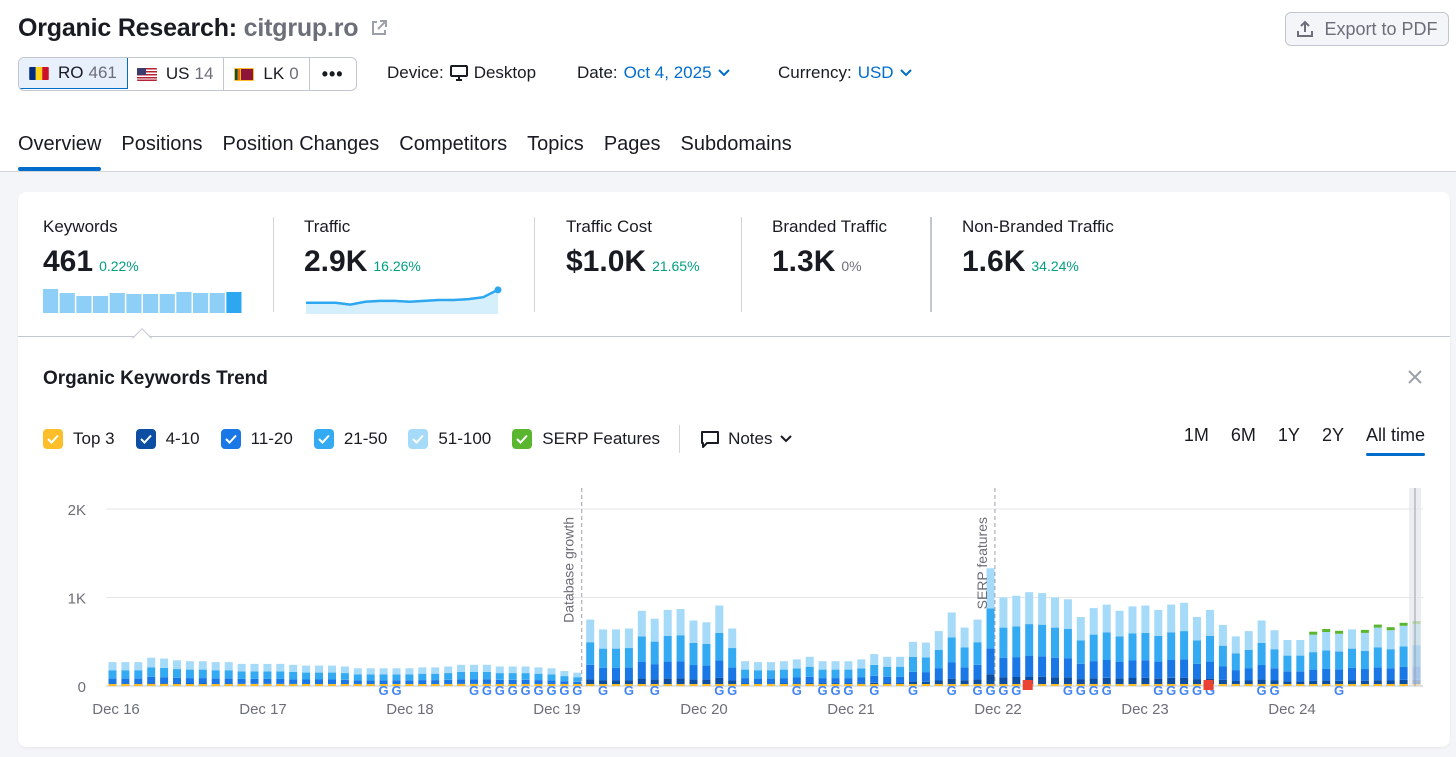 Image resolution: width=1456 pixels, height=757 pixels. Describe the element at coordinates (256, 439) in the screenshot. I see `legend-11-20: 11-20` at that location.